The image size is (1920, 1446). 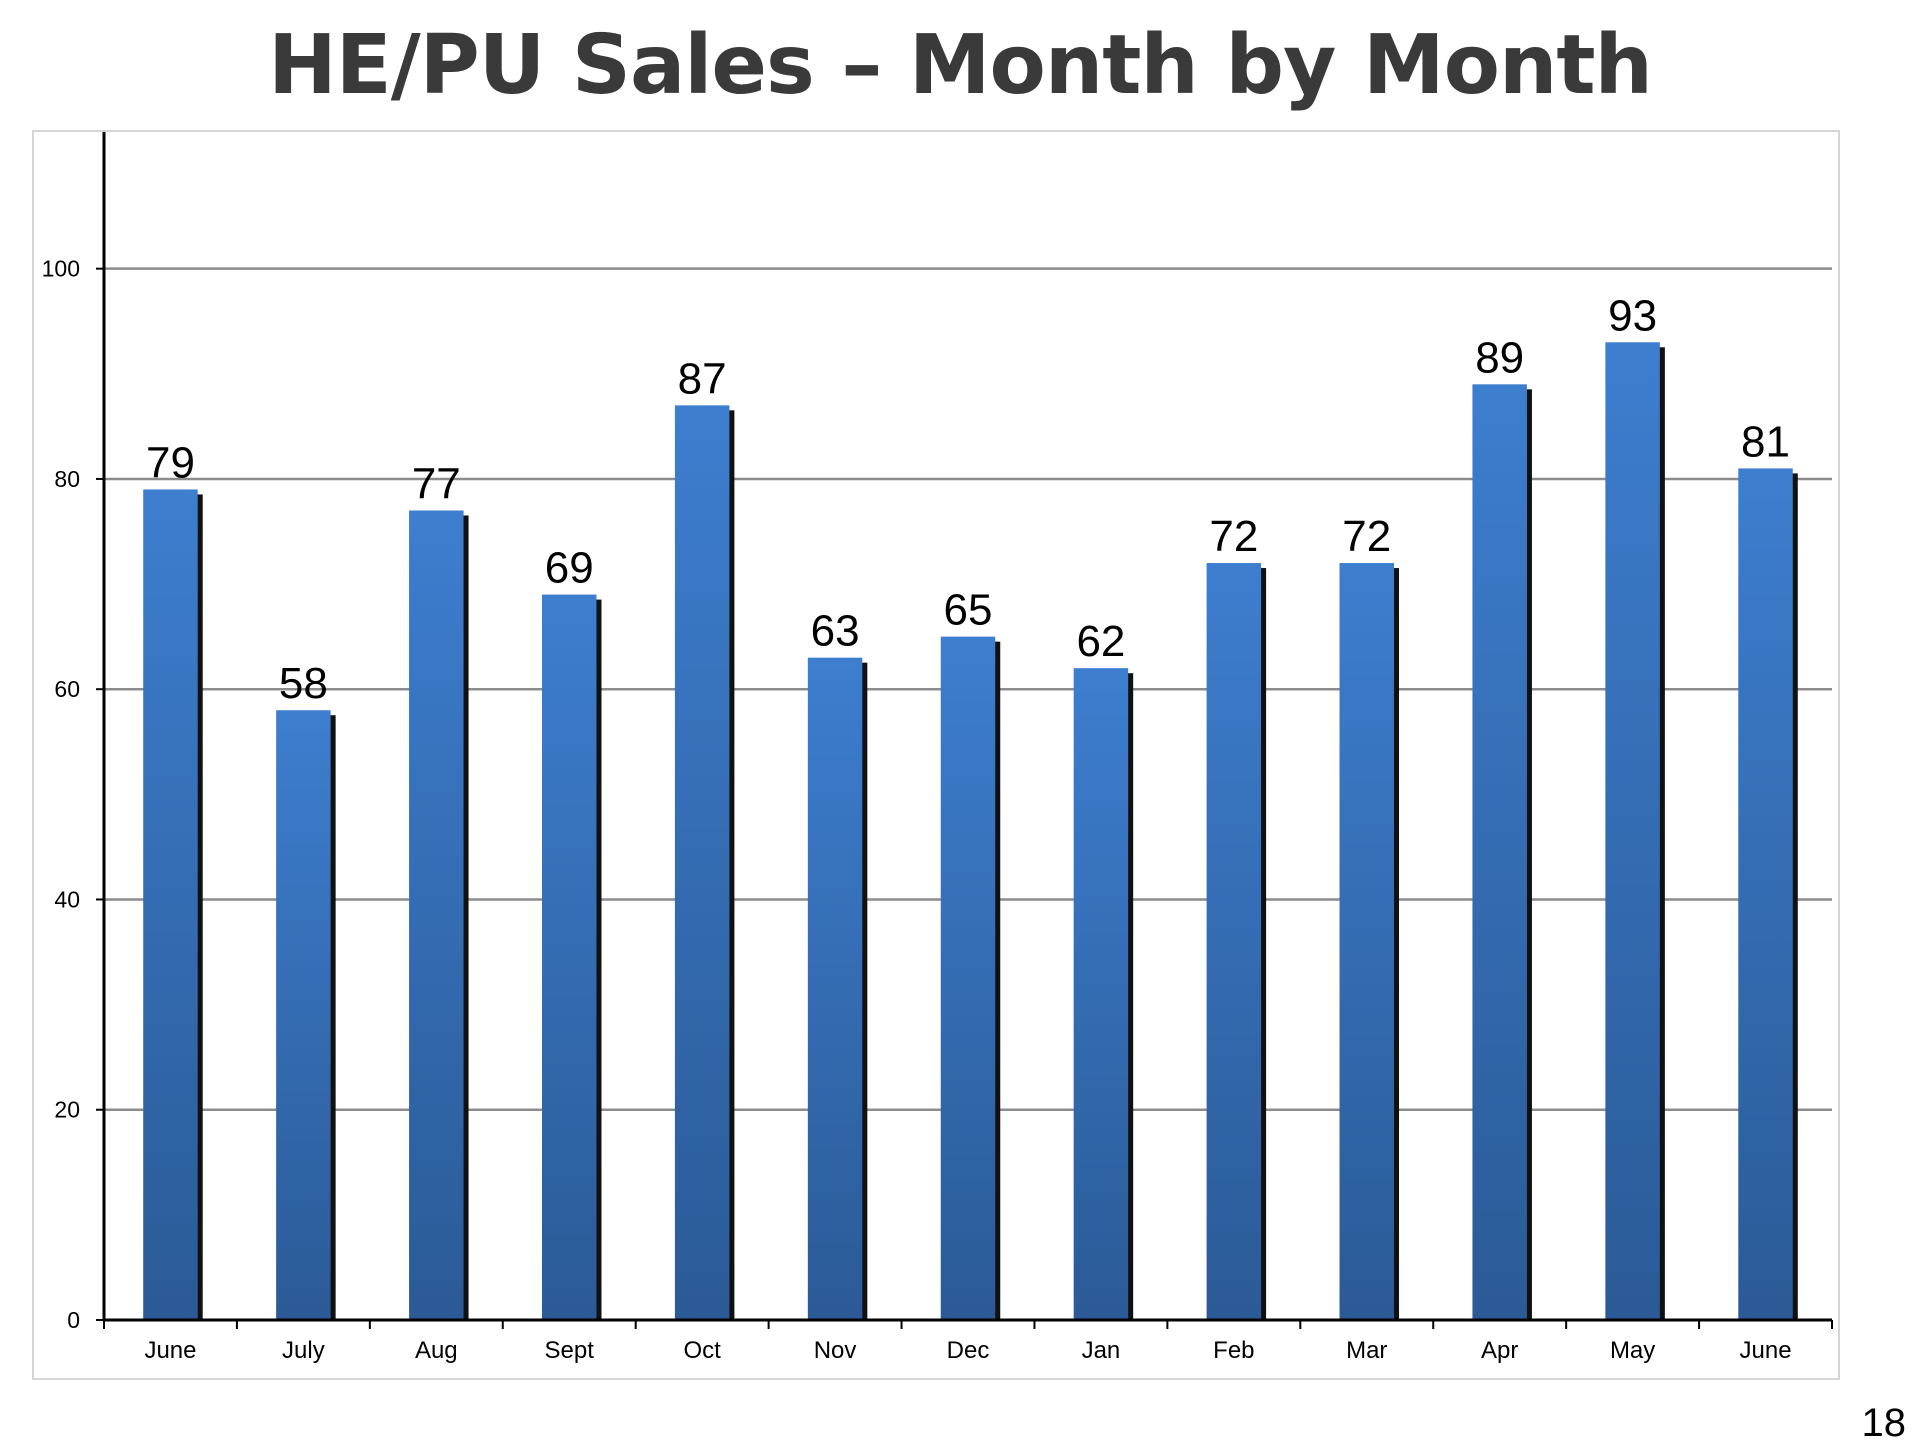 What do you see at coordinates (170, 462) in the screenshot?
I see `data-label: 79` at bounding box center [170, 462].